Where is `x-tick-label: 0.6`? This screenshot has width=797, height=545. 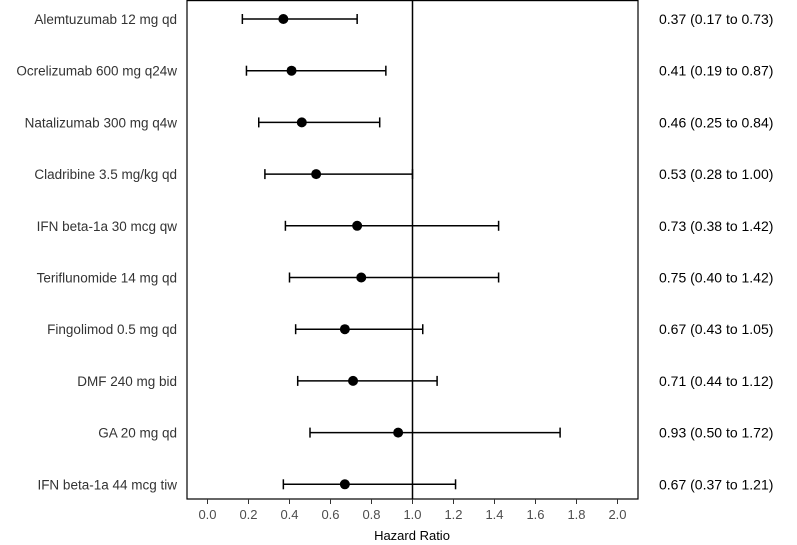
x-tick-label: 0.6 is located at coordinates (330, 514).